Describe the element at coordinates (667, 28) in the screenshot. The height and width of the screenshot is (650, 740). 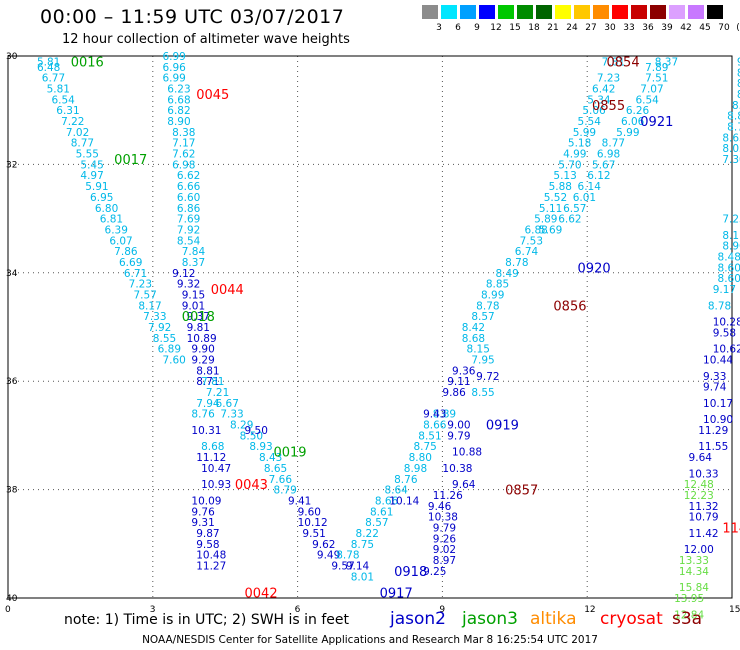
I see `colorbar-label: 39` at that location.